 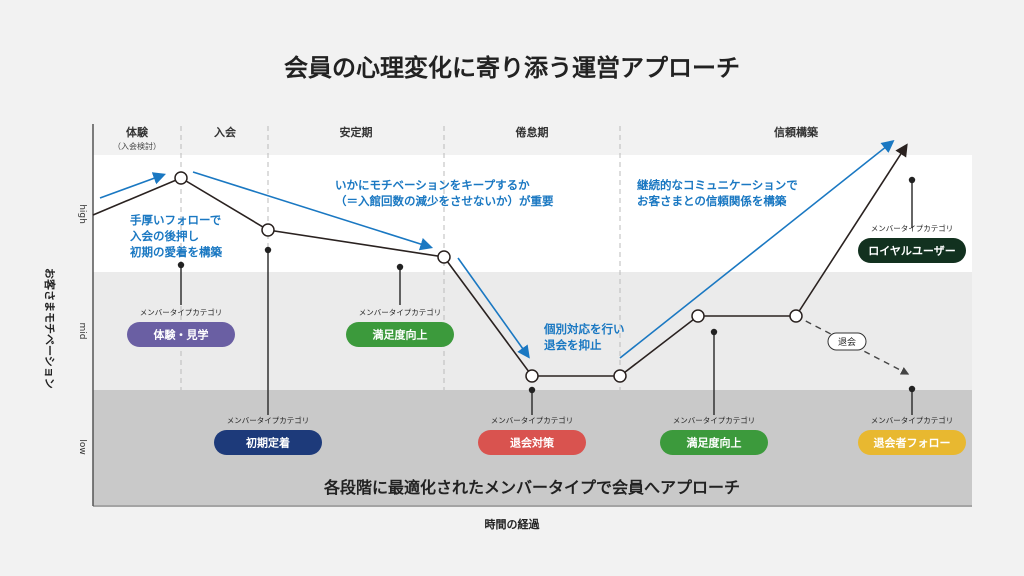 What do you see at coordinates (137, 132) in the screenshot?
I see `phase-trial: 体験` at bounding box center [137, 132].